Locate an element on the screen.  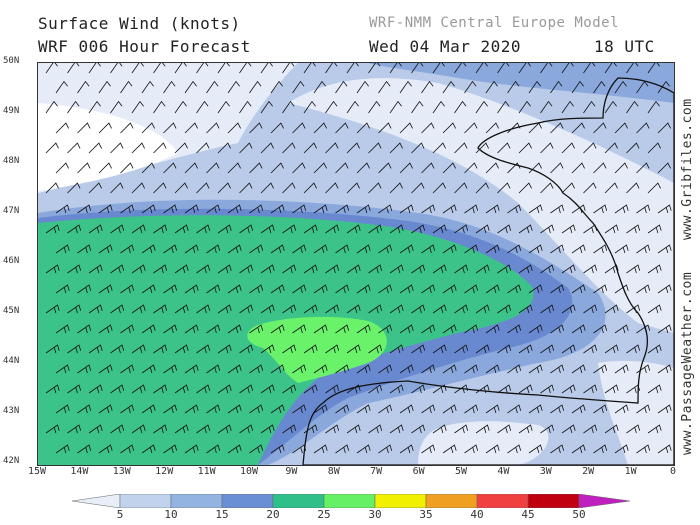
lon-label: 15W is located at coordinates (37, 471).